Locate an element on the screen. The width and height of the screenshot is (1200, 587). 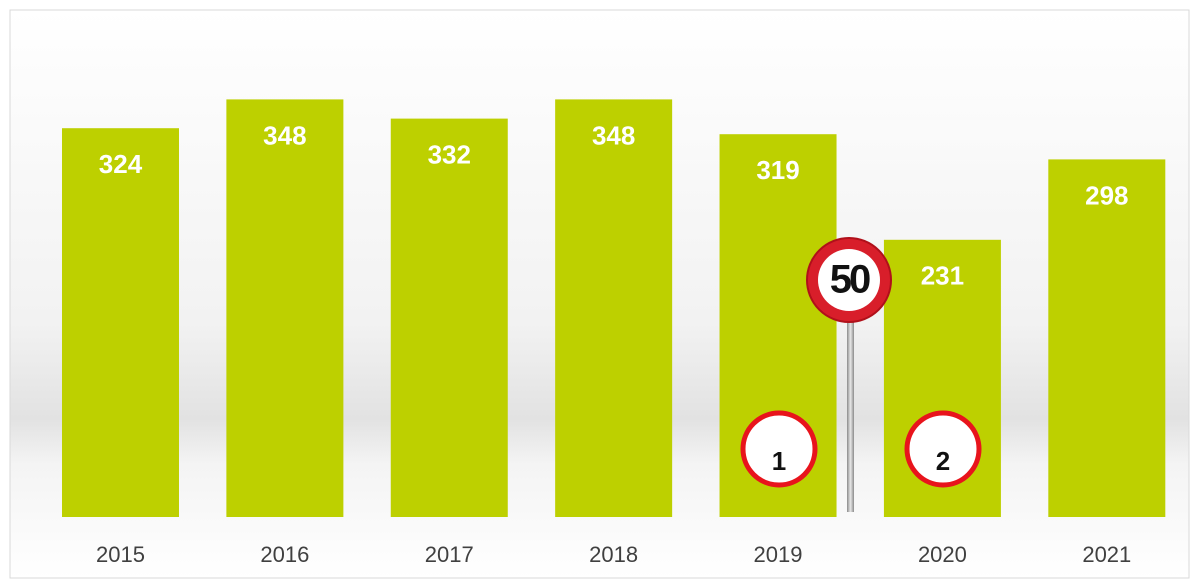
sign-text: 50 is located at coordinates (850, 280).